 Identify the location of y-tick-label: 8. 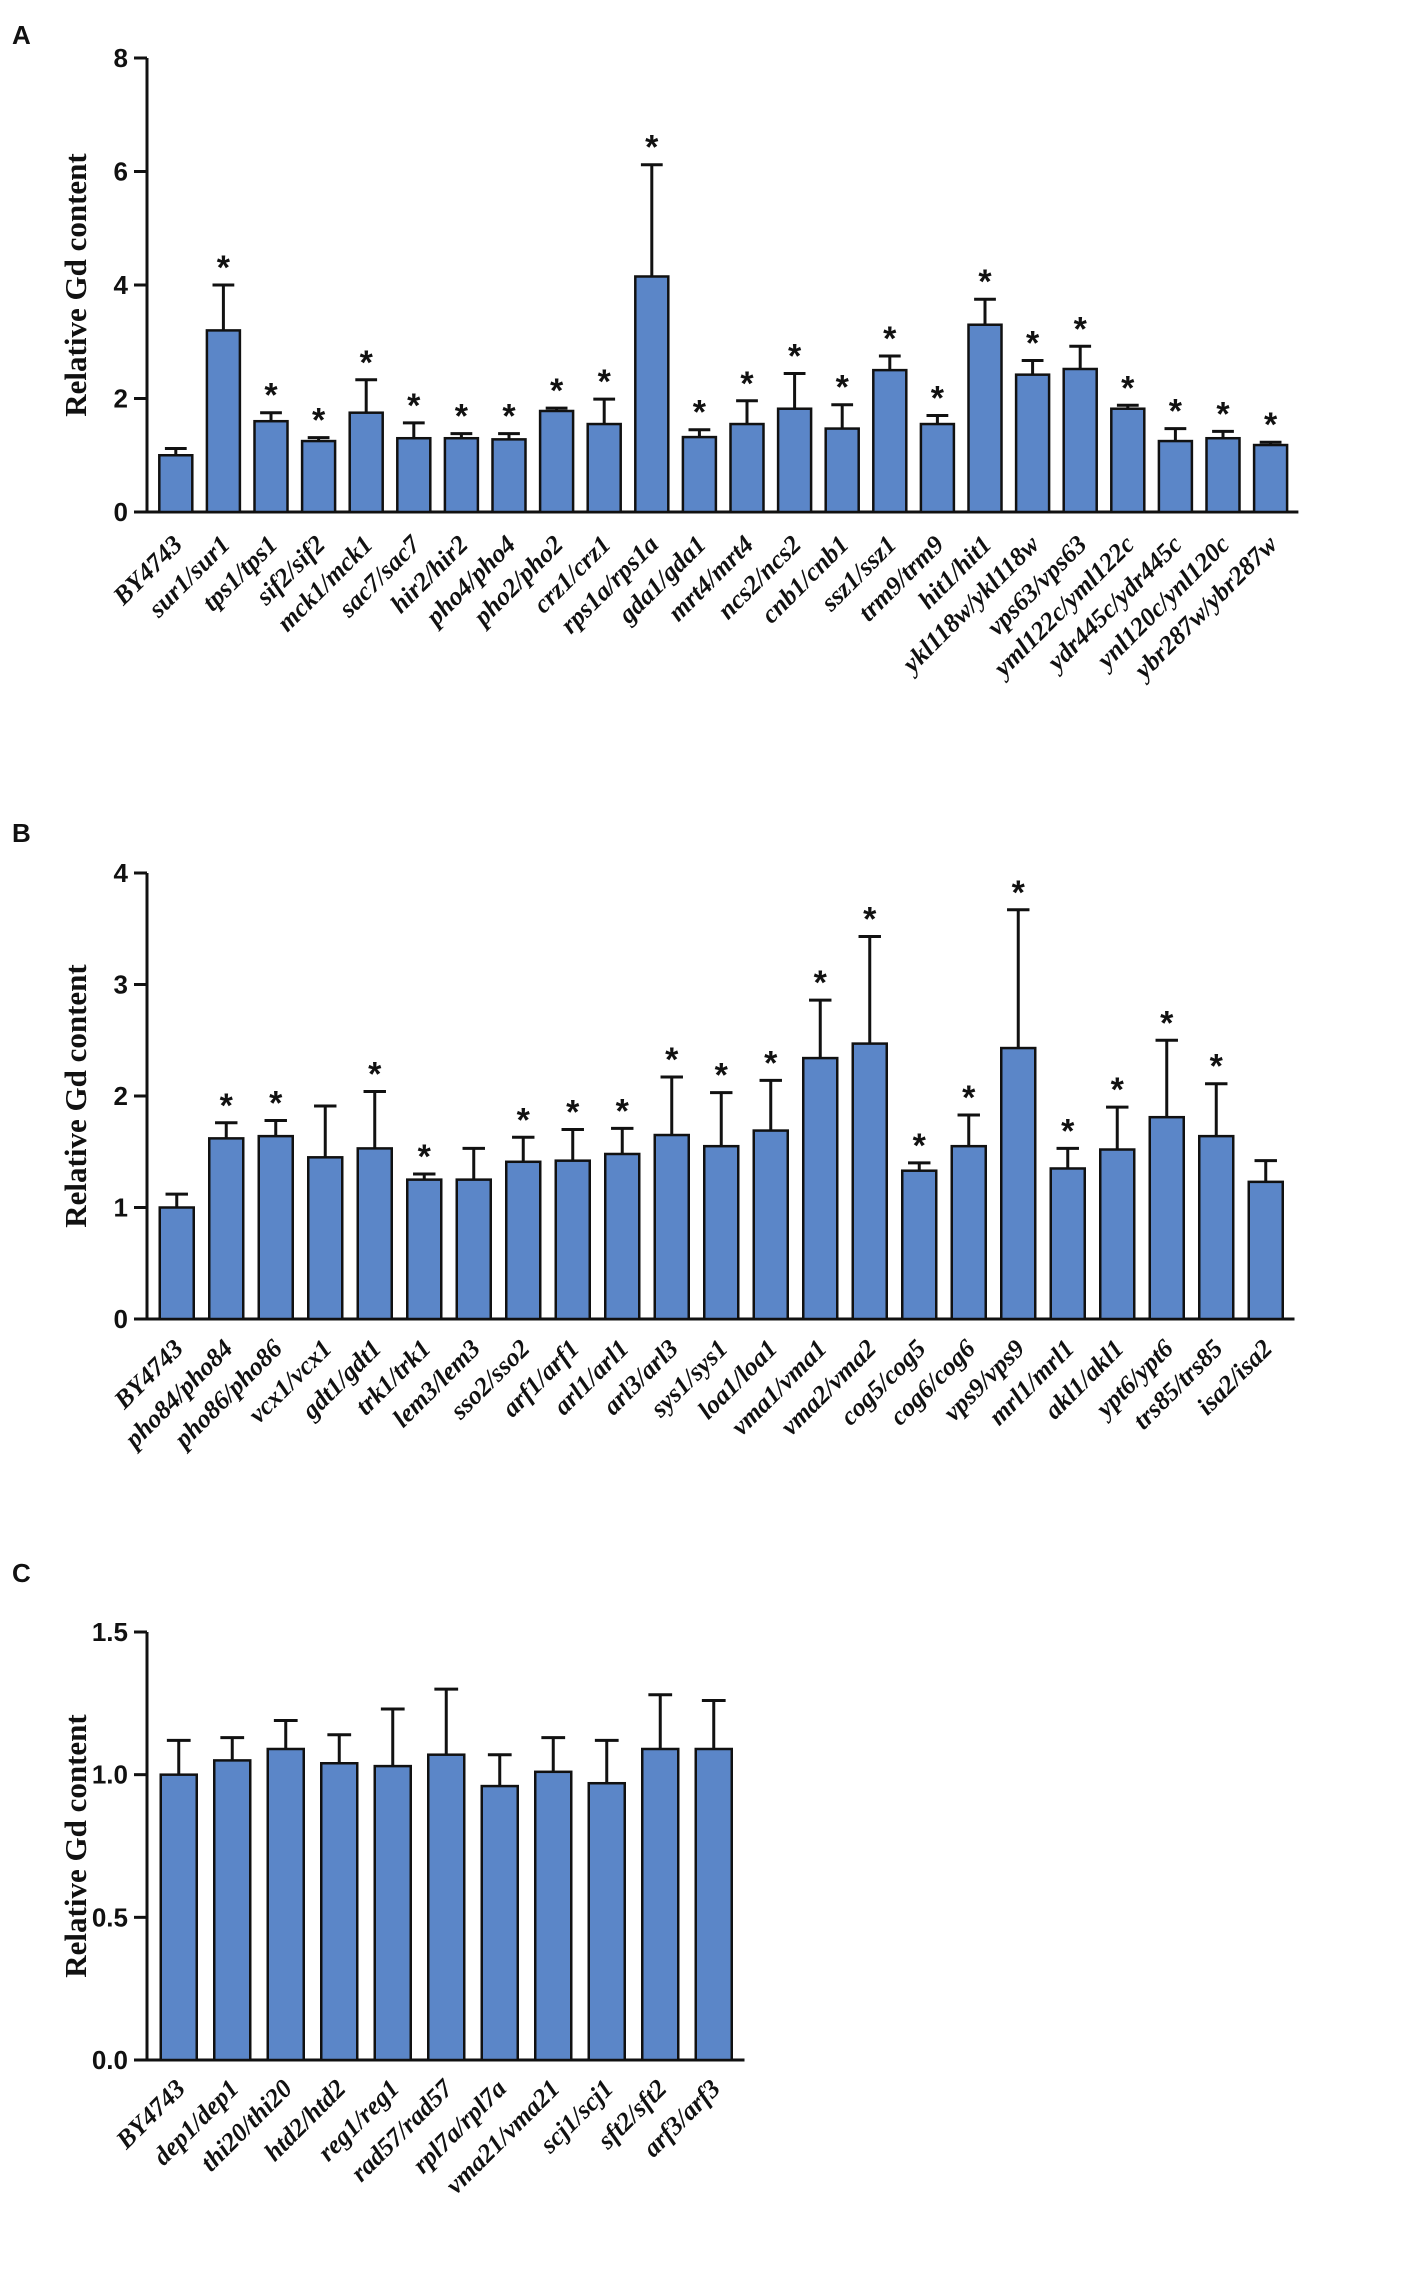
(121, 58).